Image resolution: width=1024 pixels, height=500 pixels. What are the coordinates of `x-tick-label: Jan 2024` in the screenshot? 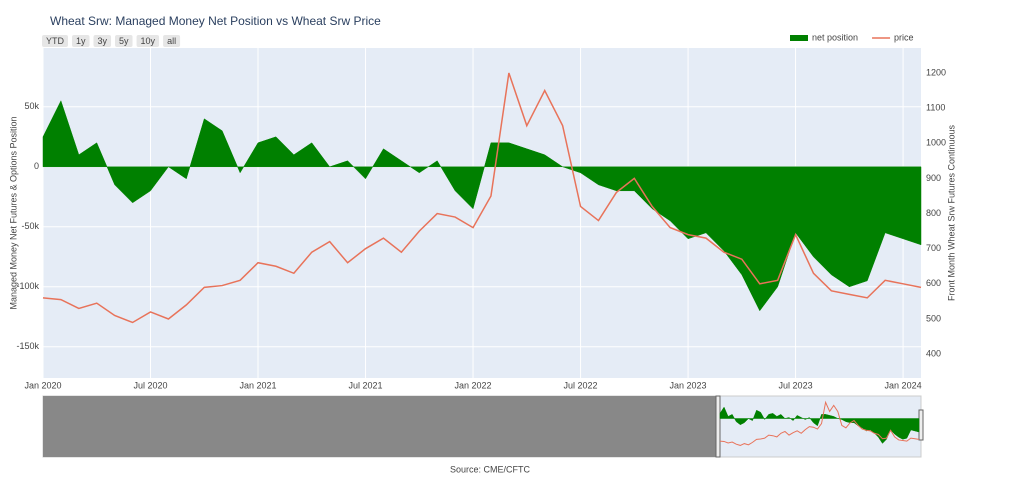 It's located at (903, 385).